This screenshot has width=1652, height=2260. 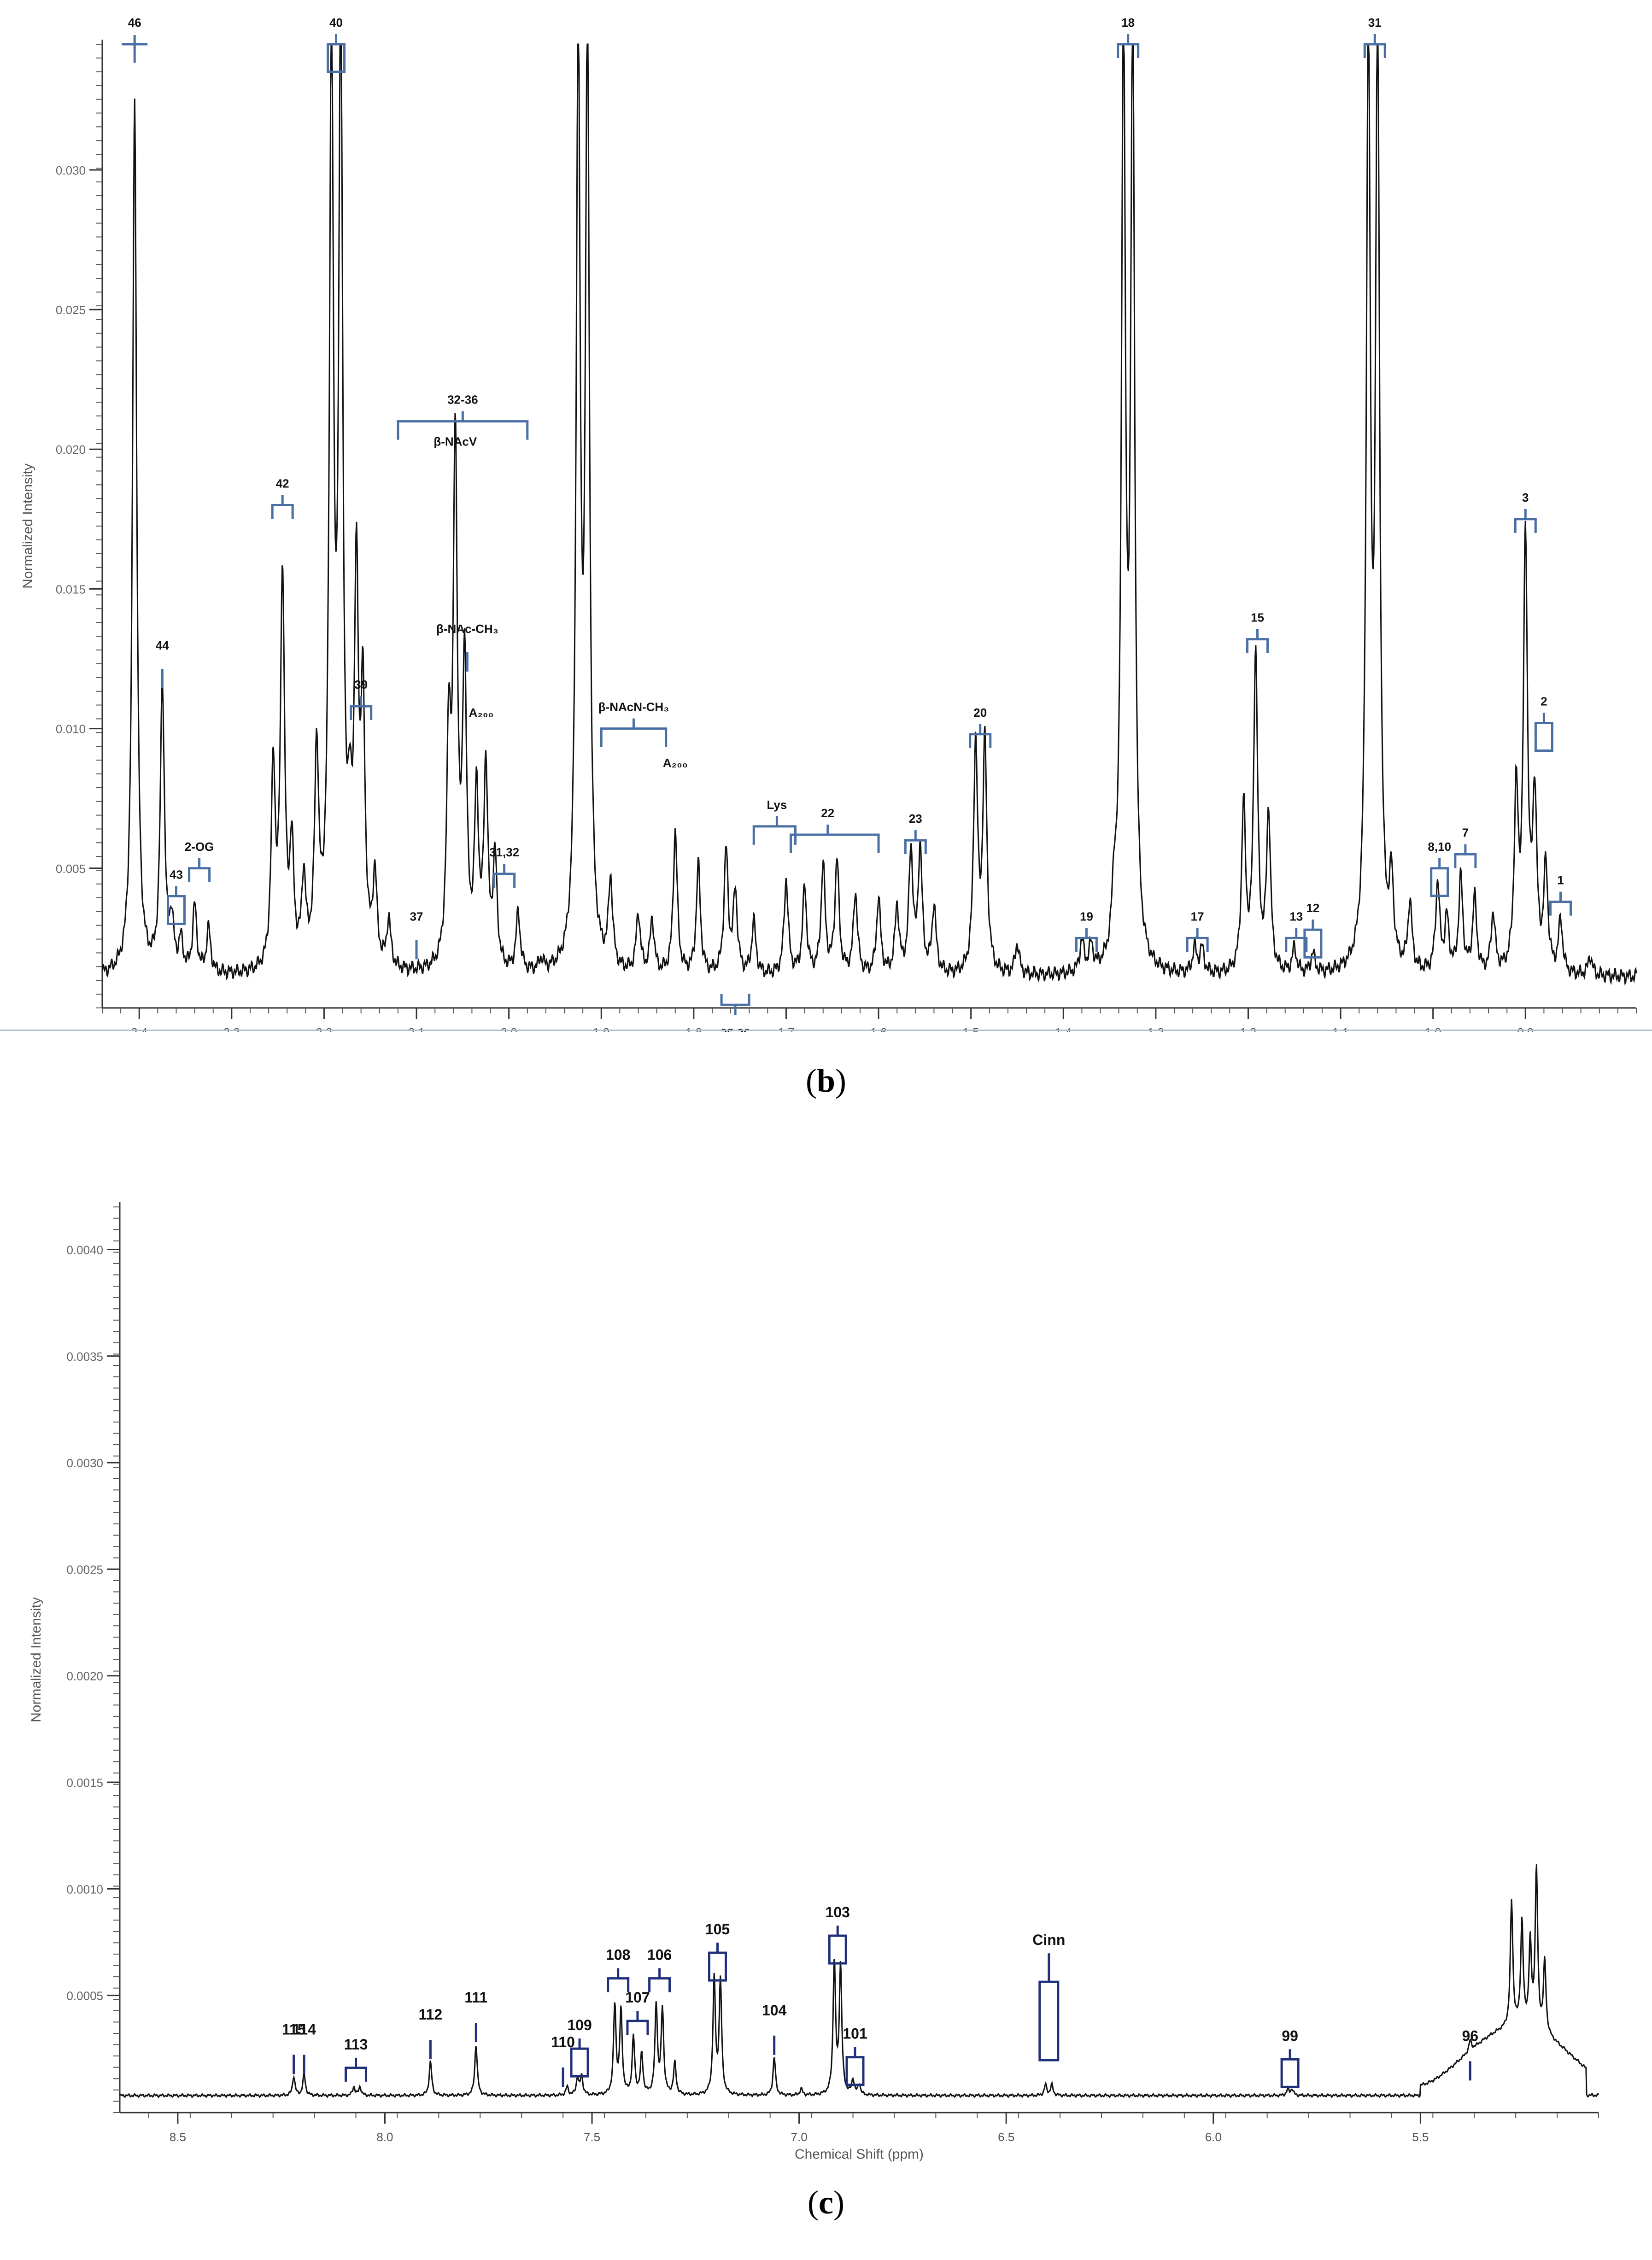 I want to click on peak-annotation: 43, so click(x=176, y=896).